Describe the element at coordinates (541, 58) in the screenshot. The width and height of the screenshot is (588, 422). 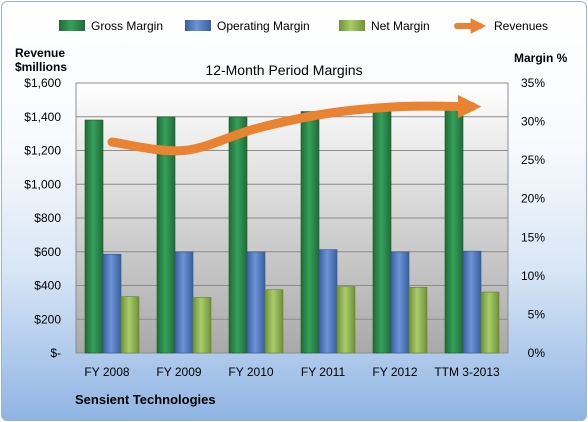
I see `right-axis-label: Margin %` at that location.